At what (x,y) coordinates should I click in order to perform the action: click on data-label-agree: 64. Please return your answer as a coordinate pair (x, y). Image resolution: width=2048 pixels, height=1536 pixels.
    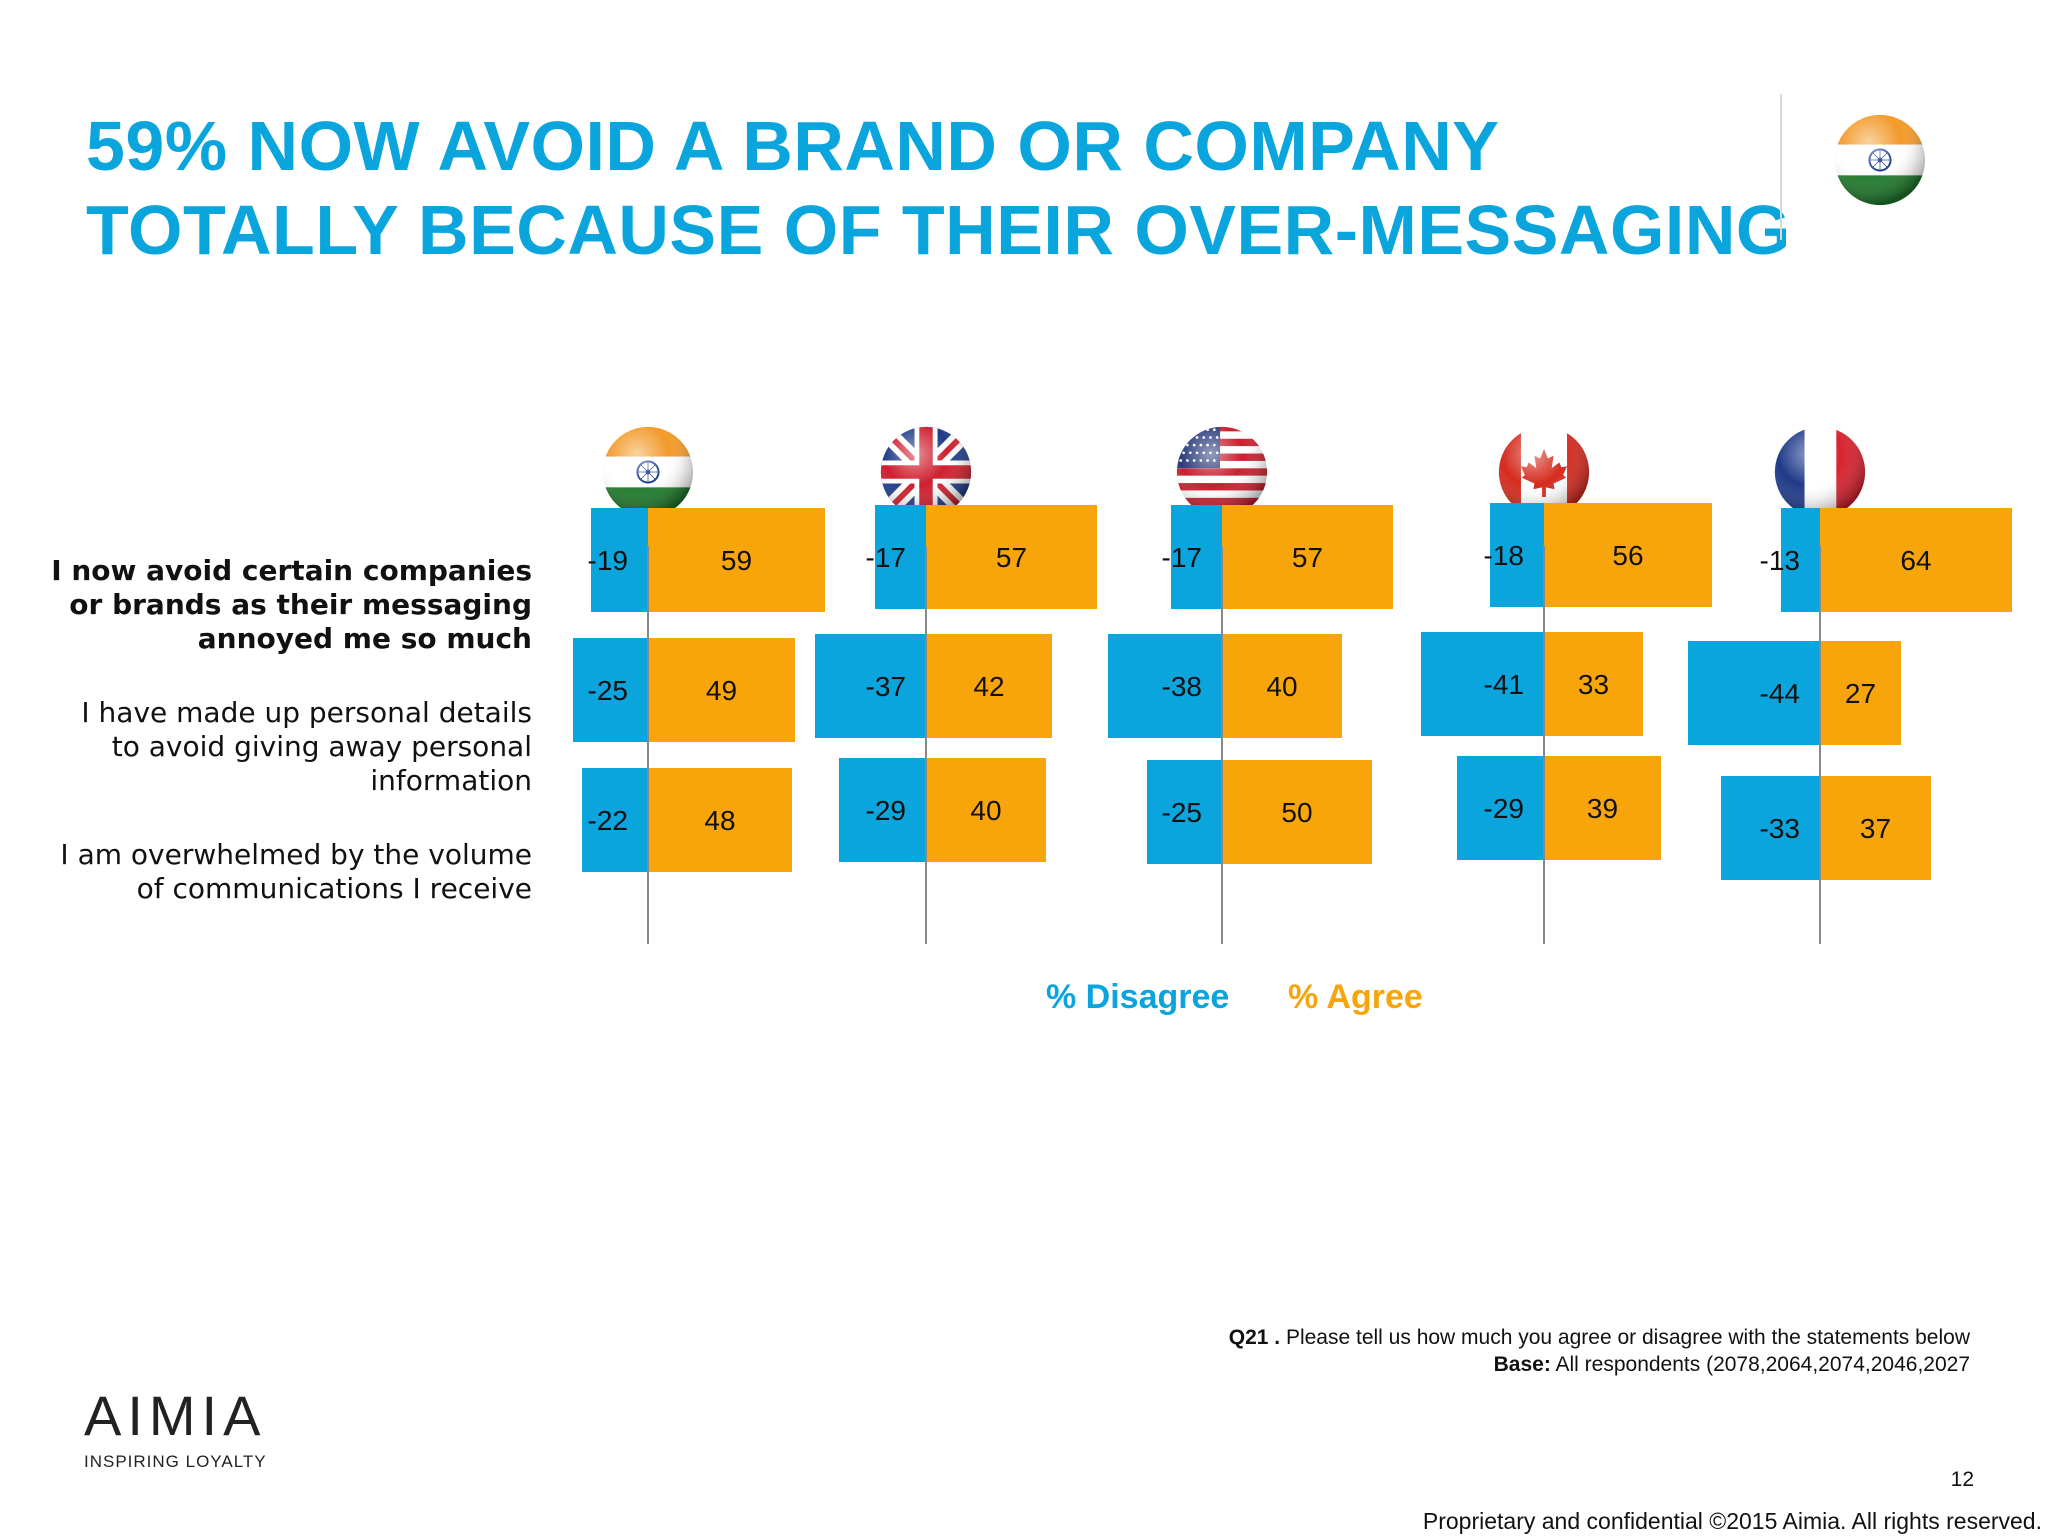
    Looking at the image, I should click on (1915, 560).